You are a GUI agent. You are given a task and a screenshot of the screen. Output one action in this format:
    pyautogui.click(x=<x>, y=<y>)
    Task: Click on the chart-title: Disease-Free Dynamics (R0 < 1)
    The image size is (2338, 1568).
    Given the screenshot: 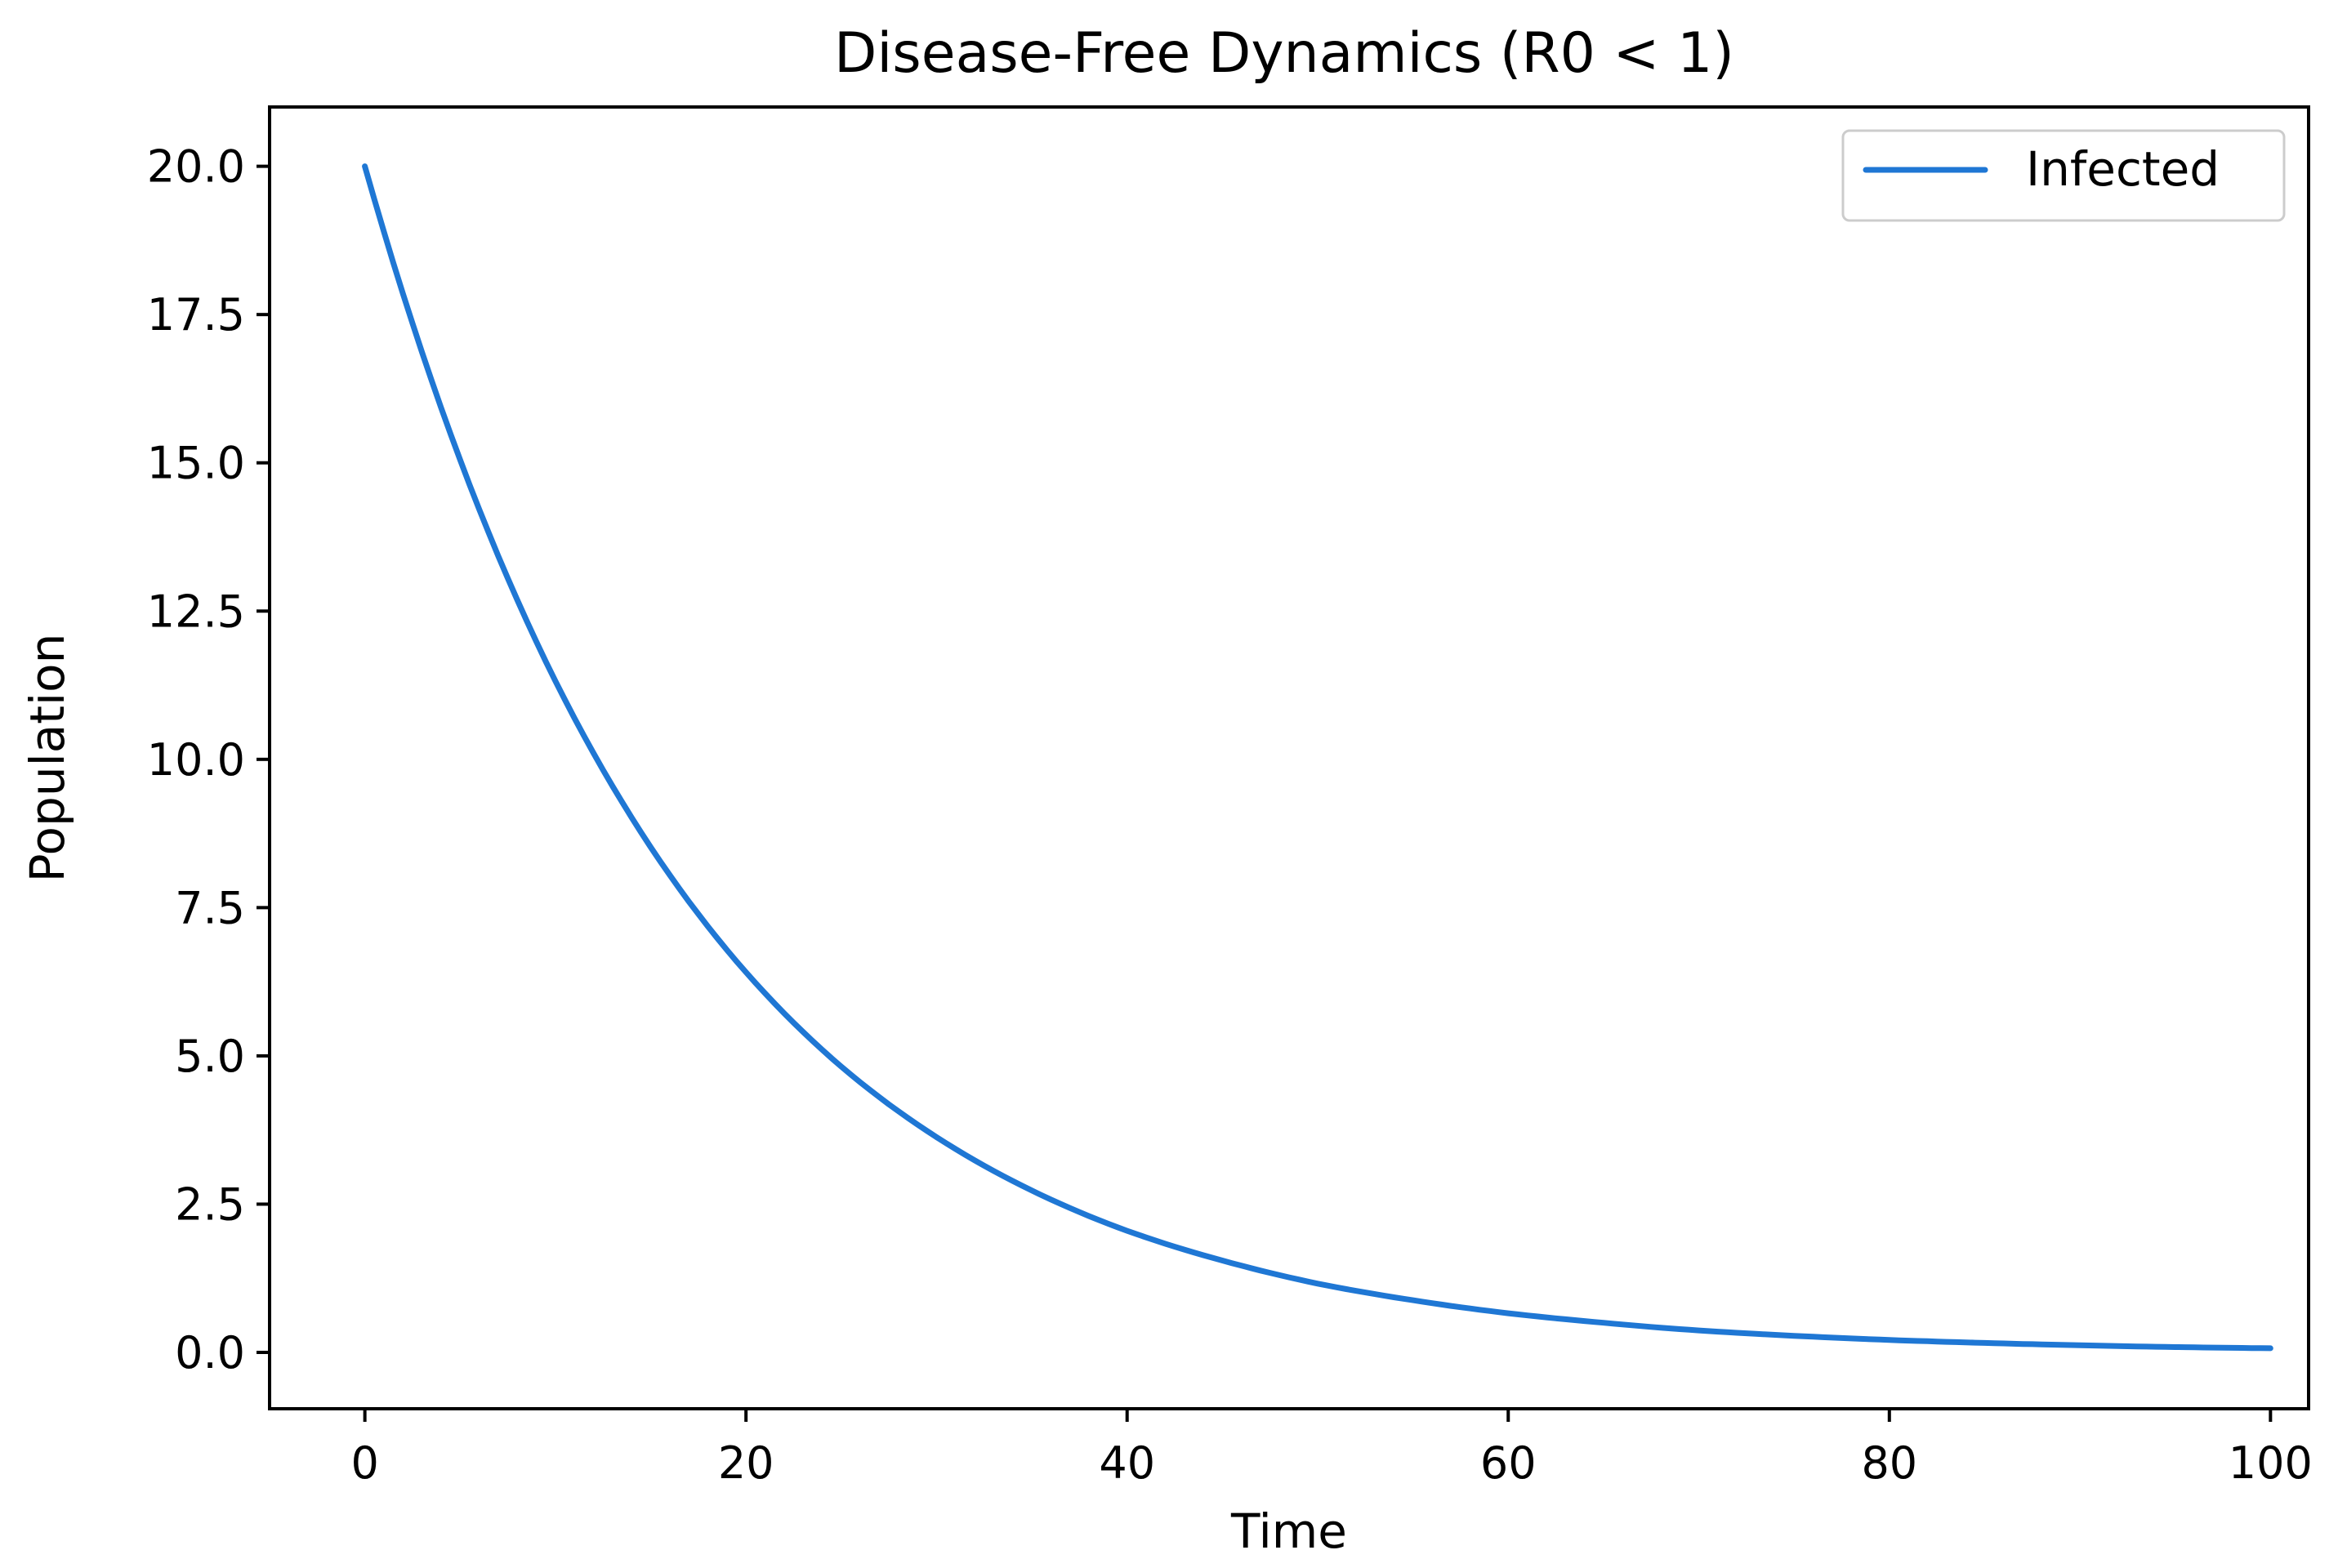 What is the action you would take?
    pyautogui.click(x=1284, y=53)
    